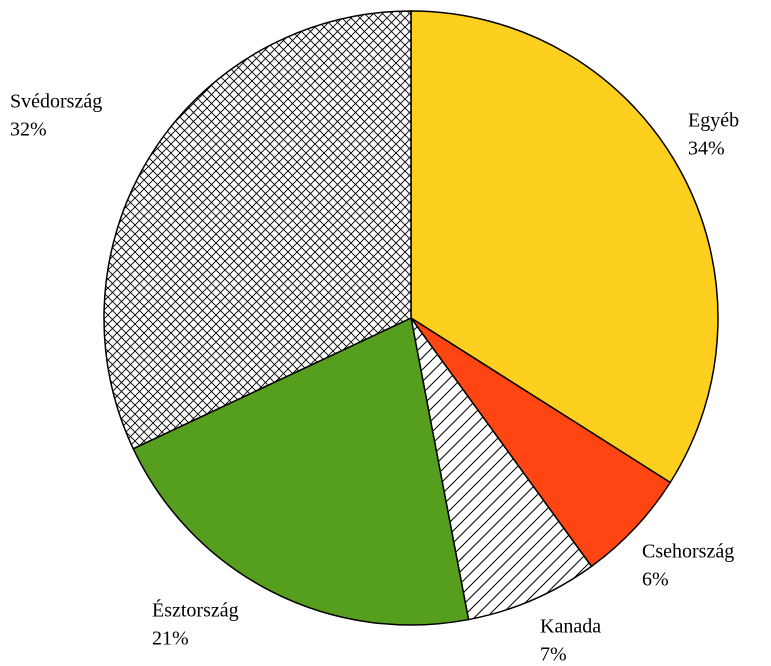 Image resolution: width=771 pixels, height=666 pixels. What do you see at coordinates (688, 552) in the screenshot?
I see `slice-label: Csehország` at bounding box center [688, 552].